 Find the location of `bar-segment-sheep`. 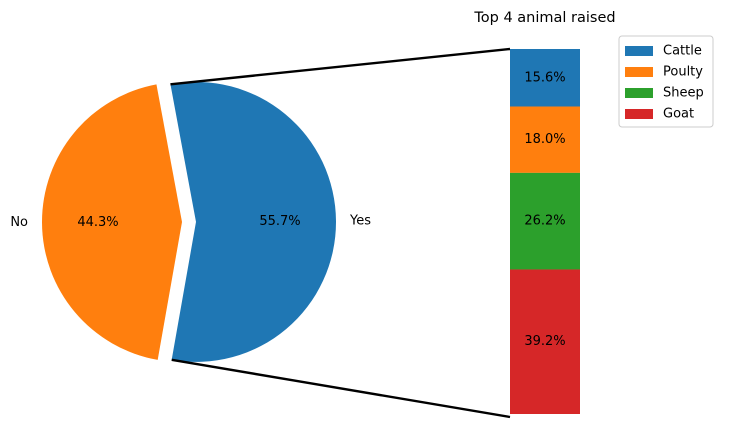

bar-segment-sheep is located at coordinates (545, 221).